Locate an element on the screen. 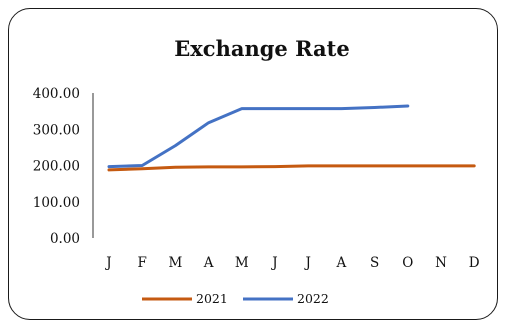 The height and width of the screenshot is (330, 510). x-tick-label: S is located at coordinates (374, 263).